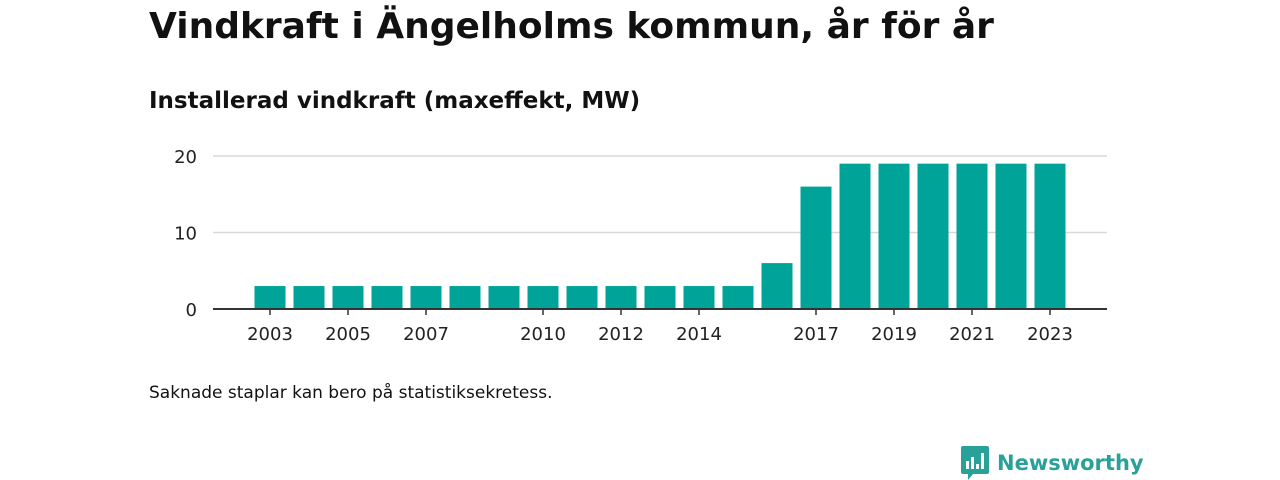 Image resolution: width=1280 pixels, height=480 pixels. I want to click on bar-2004, so click(309, 297).